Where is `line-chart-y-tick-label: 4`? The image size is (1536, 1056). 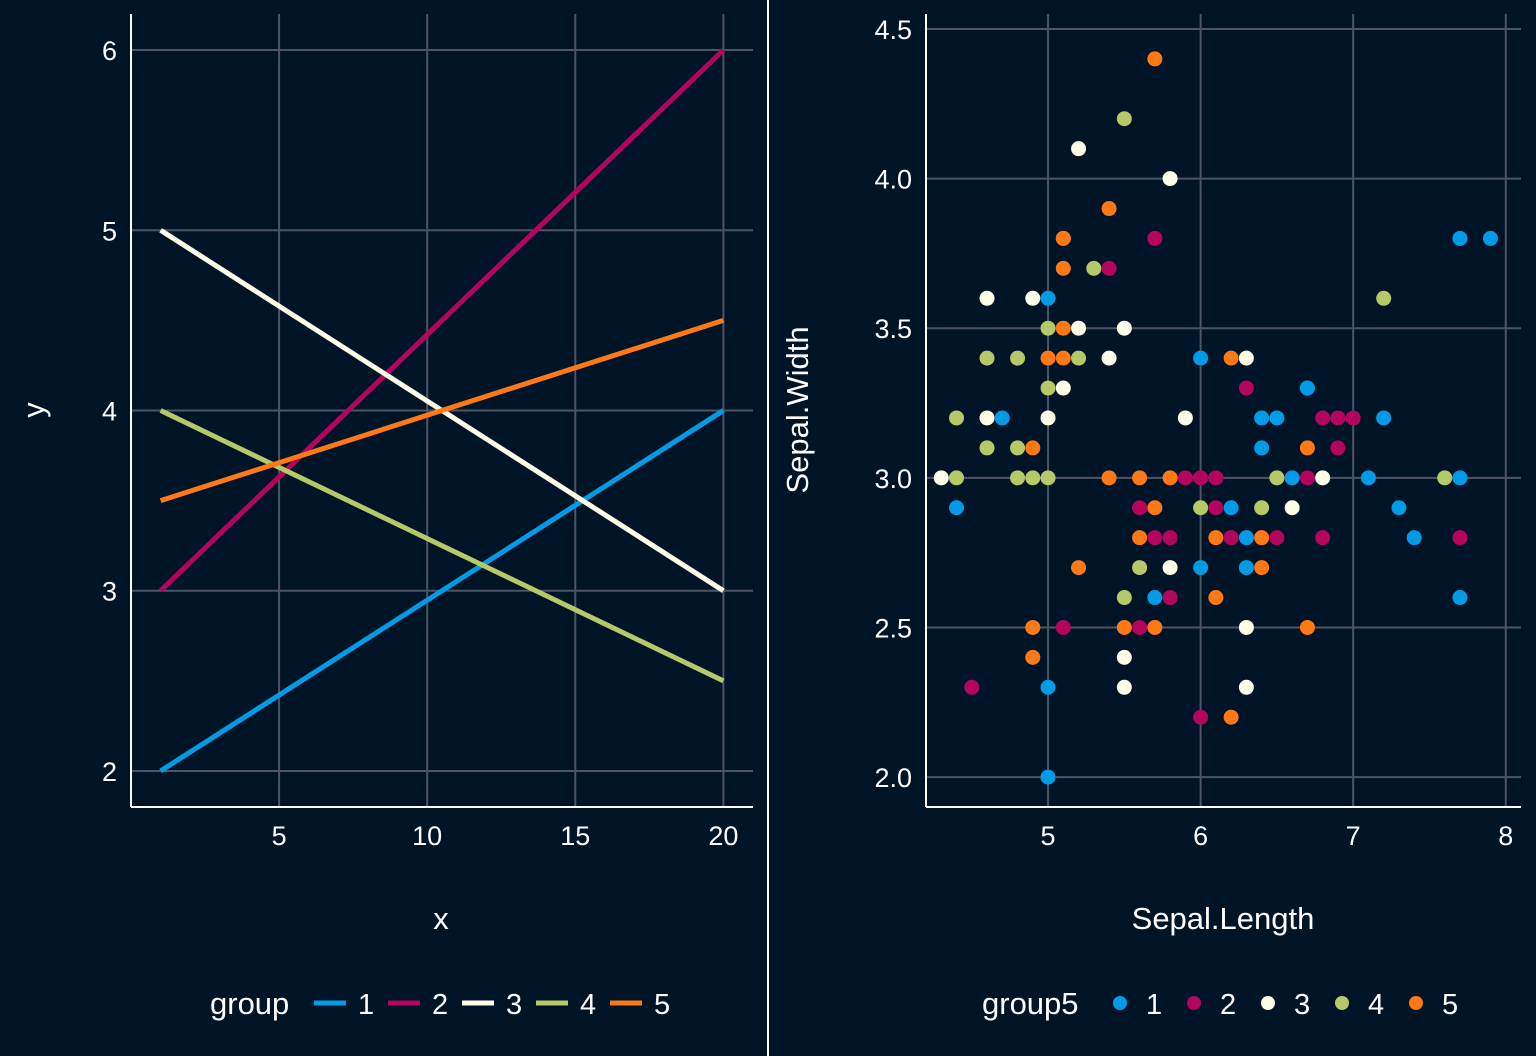
line-chart-y-tick-label: 4 is located at coordinates (109, 412).